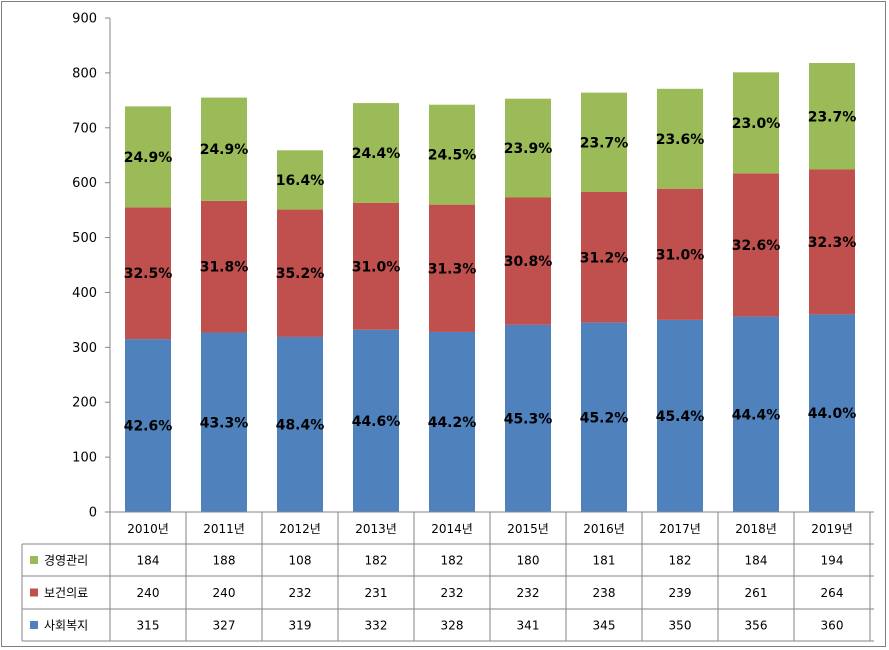 This screenshot has width=889, height=650. I want to click on data-label: 45.4%, so click(680, 417).